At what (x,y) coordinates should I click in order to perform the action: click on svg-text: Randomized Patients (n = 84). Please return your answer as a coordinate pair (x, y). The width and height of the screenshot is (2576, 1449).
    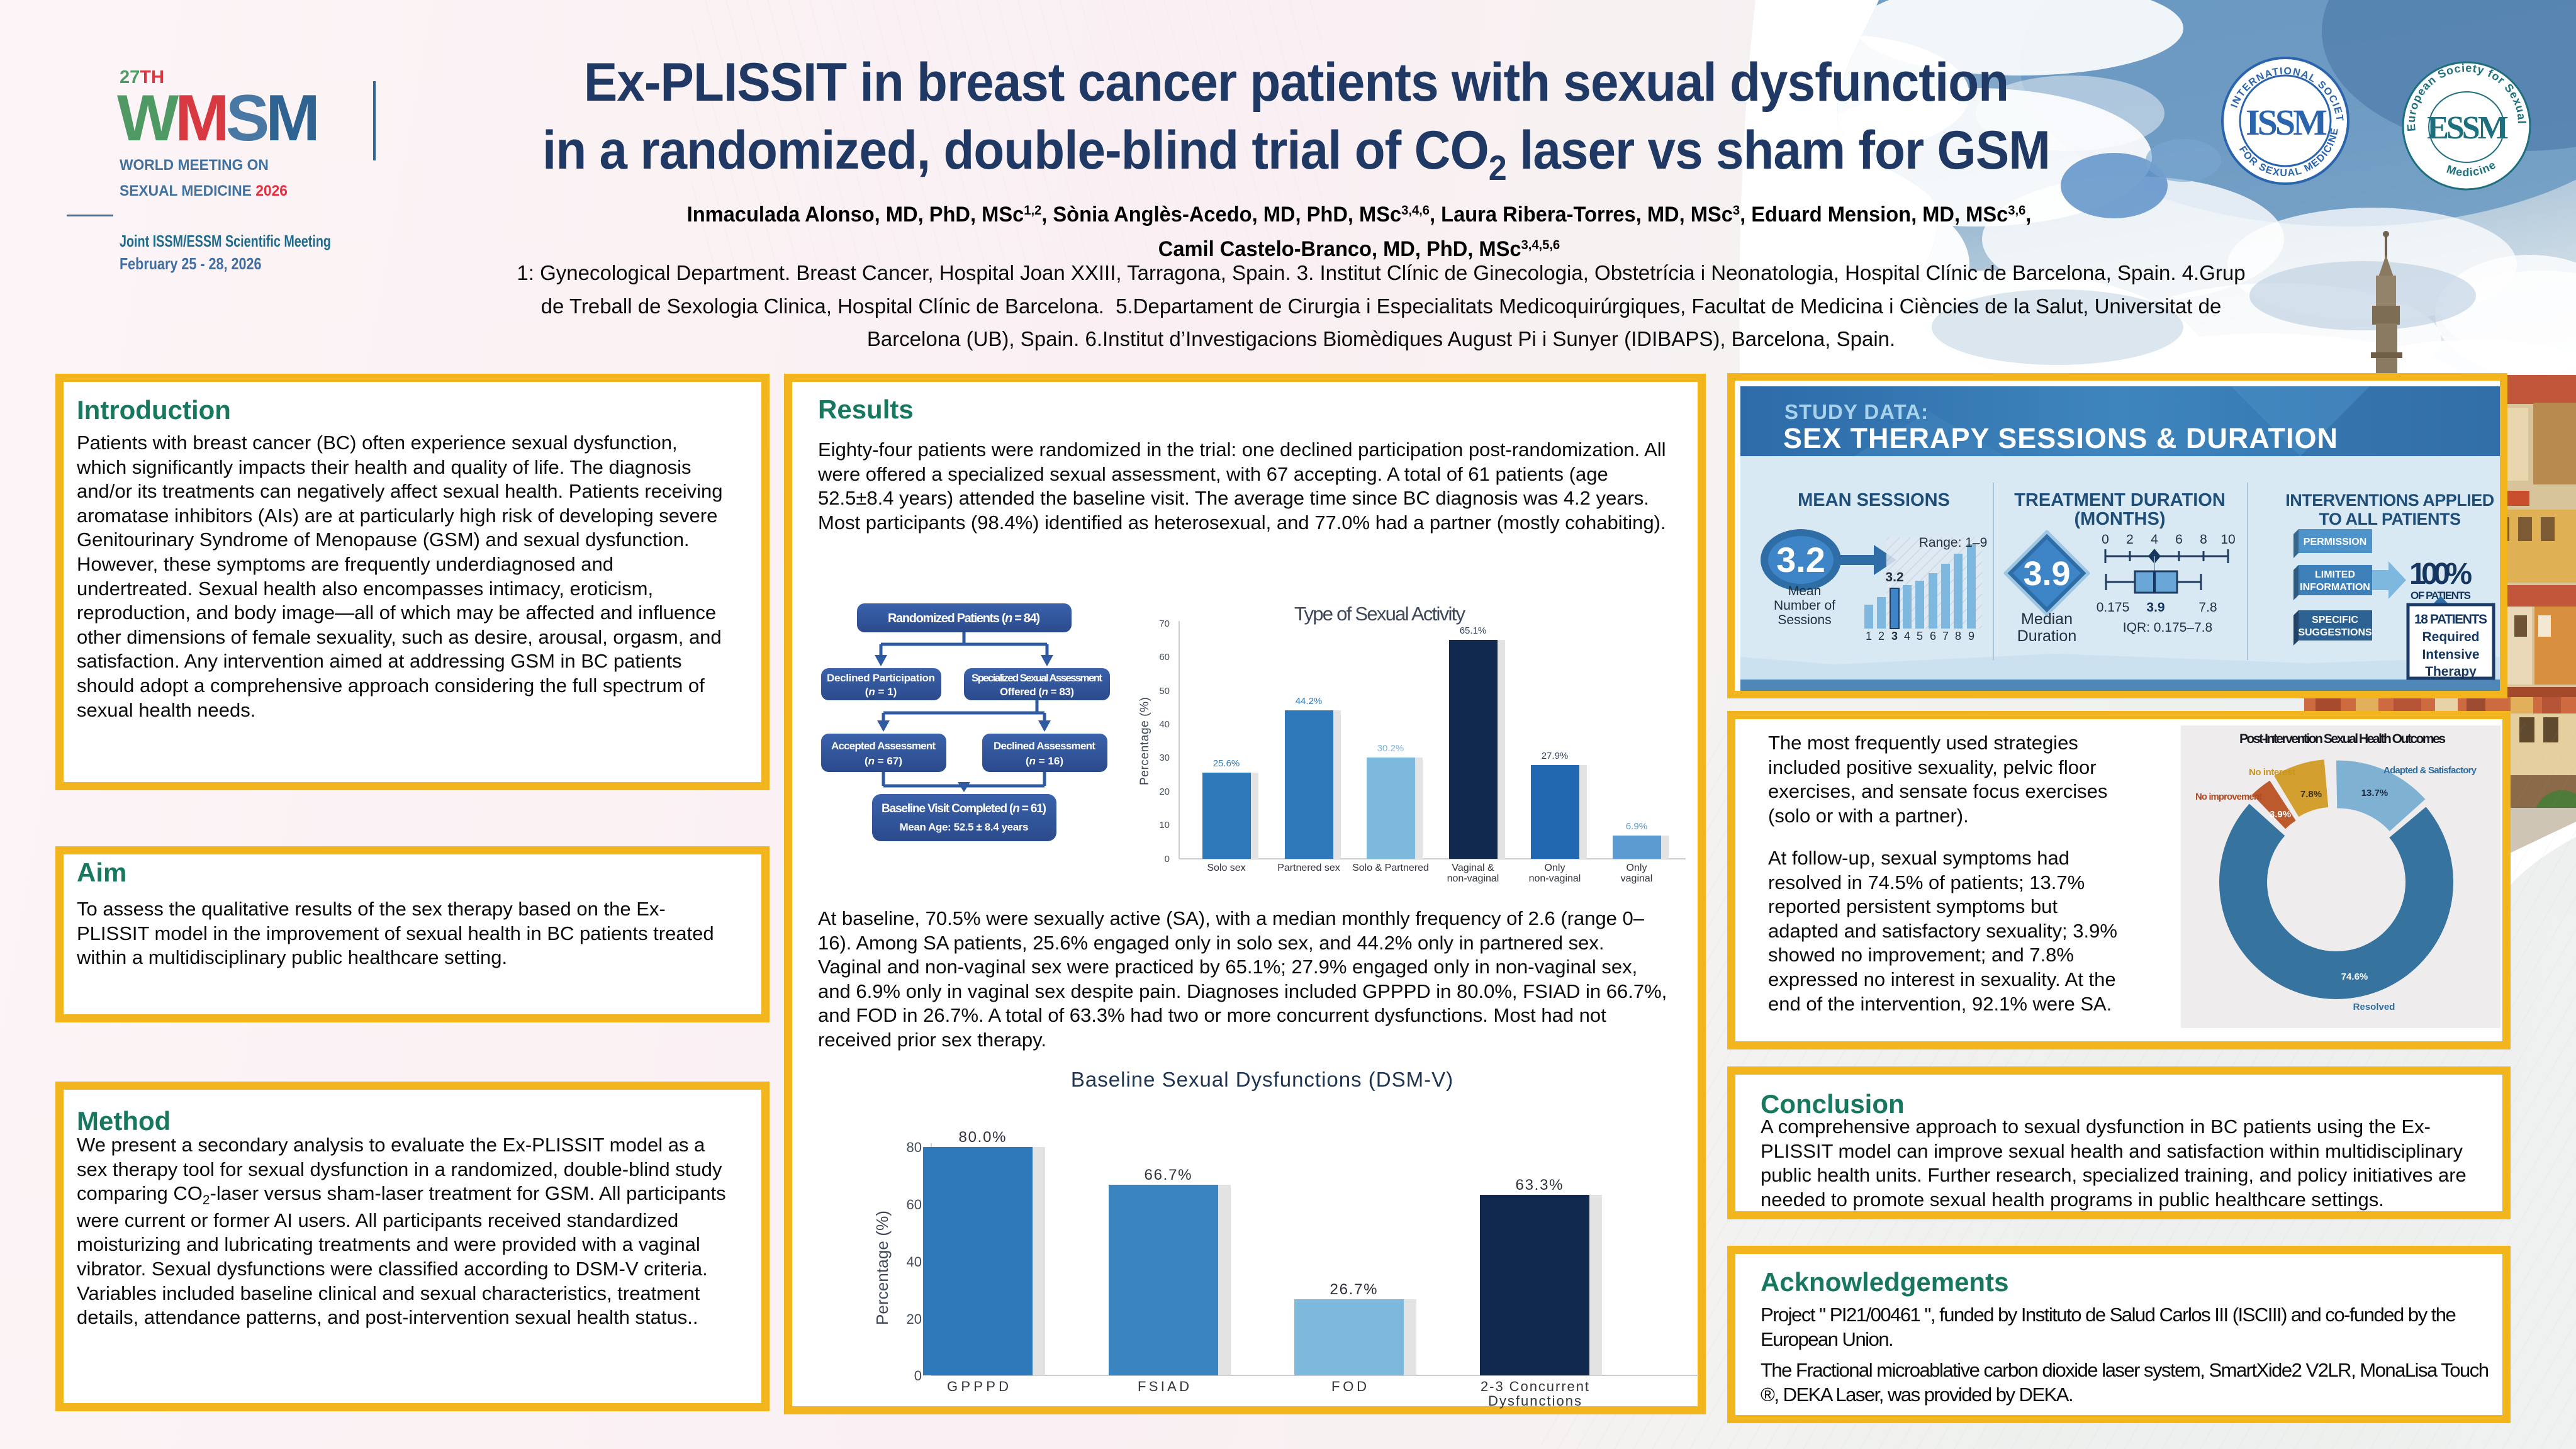
    Looking at the image, I should click on (964, 618).